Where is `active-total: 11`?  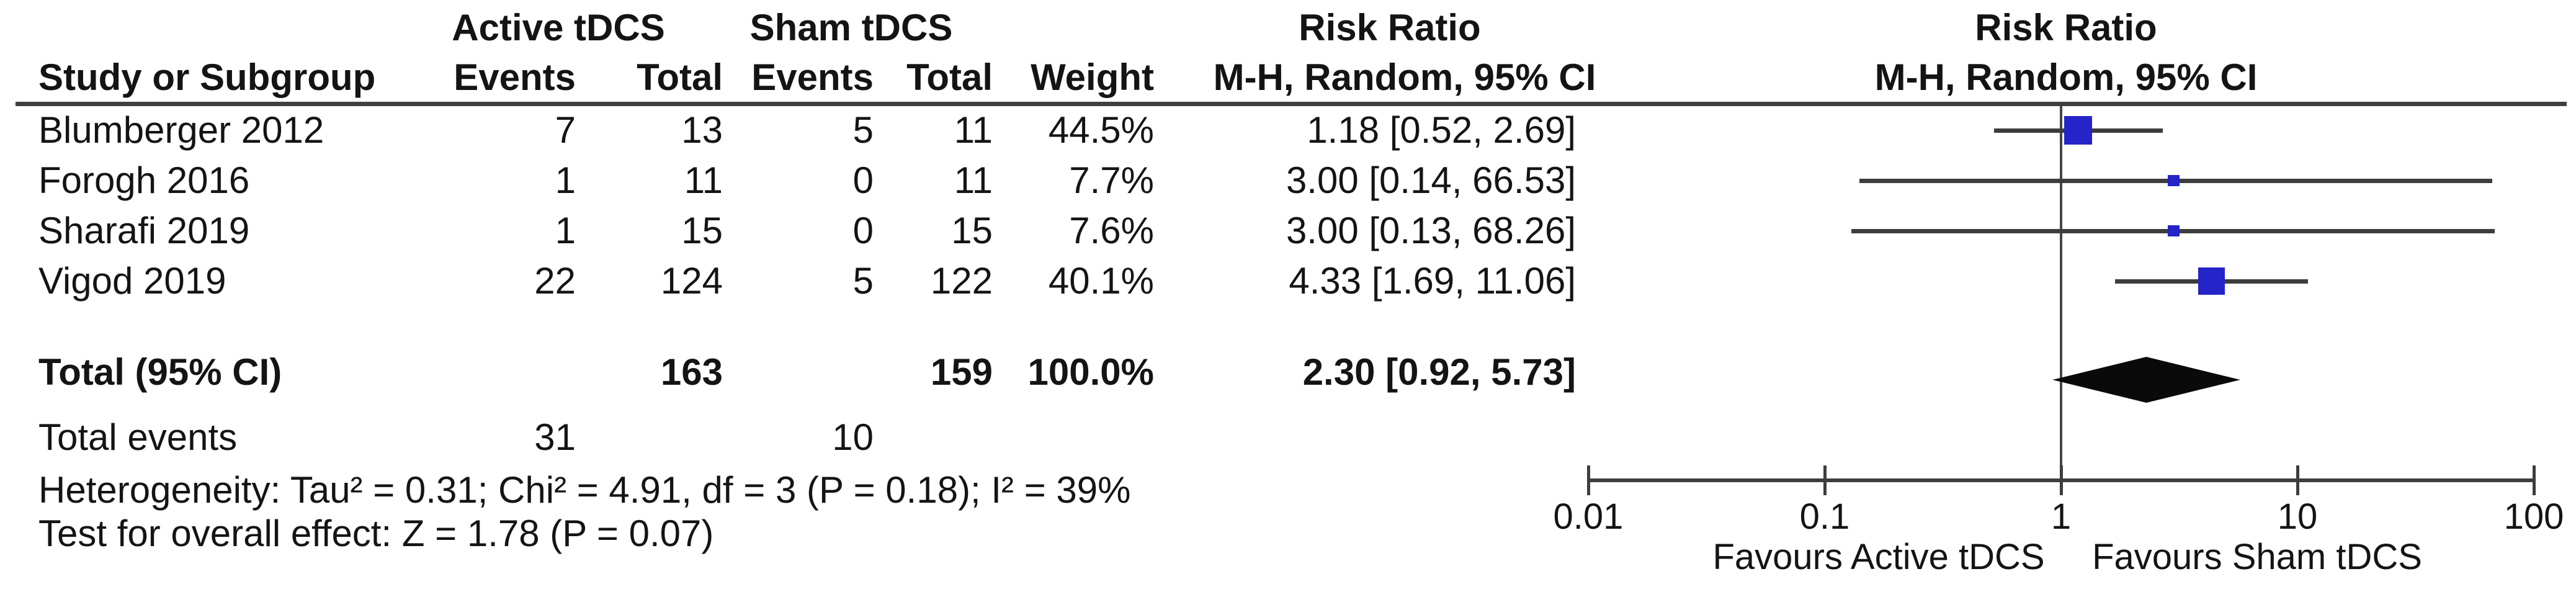 active-total: 11 is located at coordinates (703, 180).